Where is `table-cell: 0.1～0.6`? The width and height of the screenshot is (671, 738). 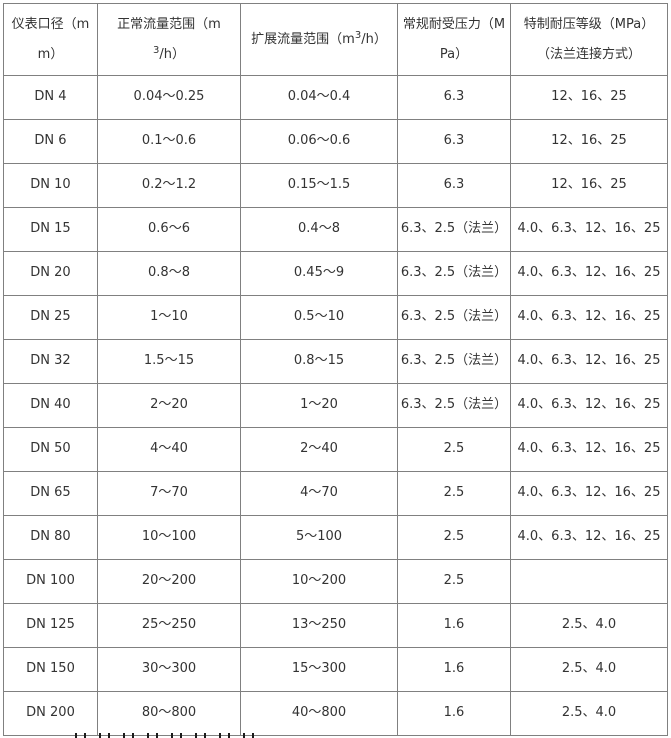
table-cell: 0.1～0.6 is located at coordinates (169, 141).